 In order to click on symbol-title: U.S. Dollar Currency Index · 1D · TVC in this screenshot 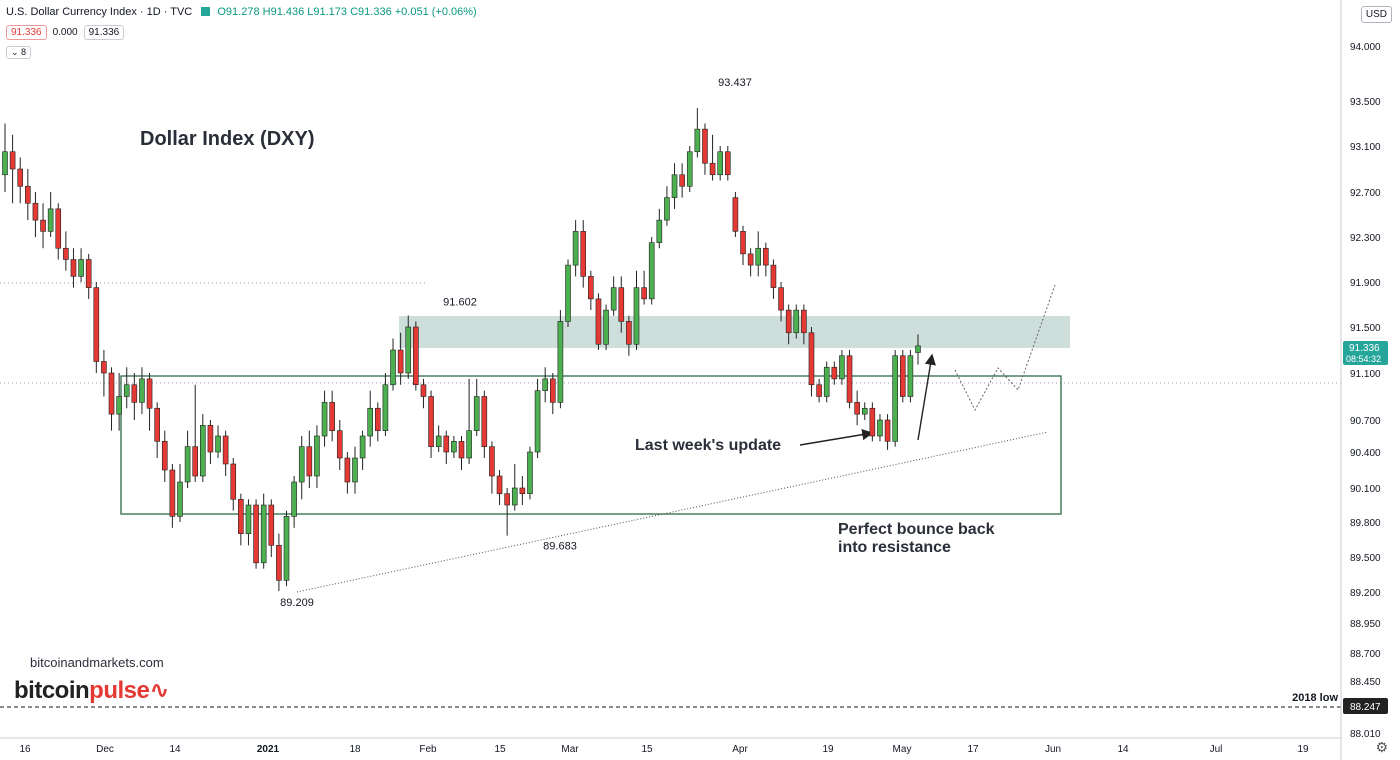, I will do `click(99, 12)`.